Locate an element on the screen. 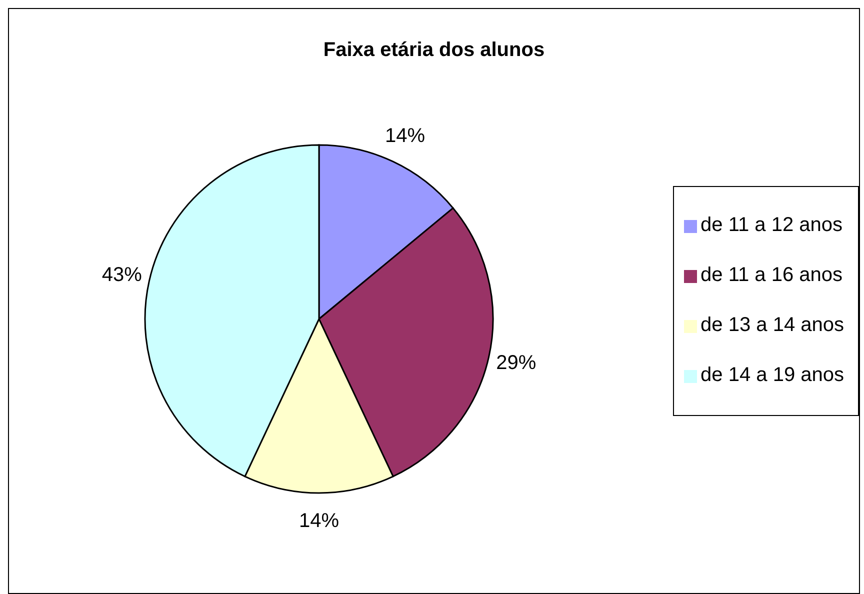 The image size is (864, 594). legend-label: de 11 a 16 anos is located at coordinates (771, 275).